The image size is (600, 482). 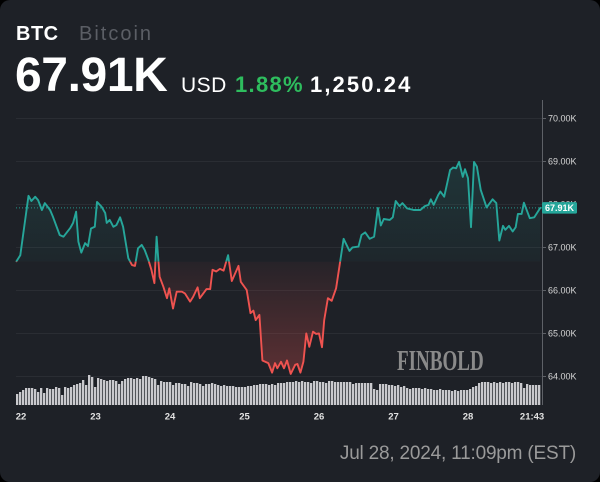 What do you see at coordinates (560, 208) in the screenshot?
I see `last-price-badge-label: 67.91K` at bounding box center [560, 208].